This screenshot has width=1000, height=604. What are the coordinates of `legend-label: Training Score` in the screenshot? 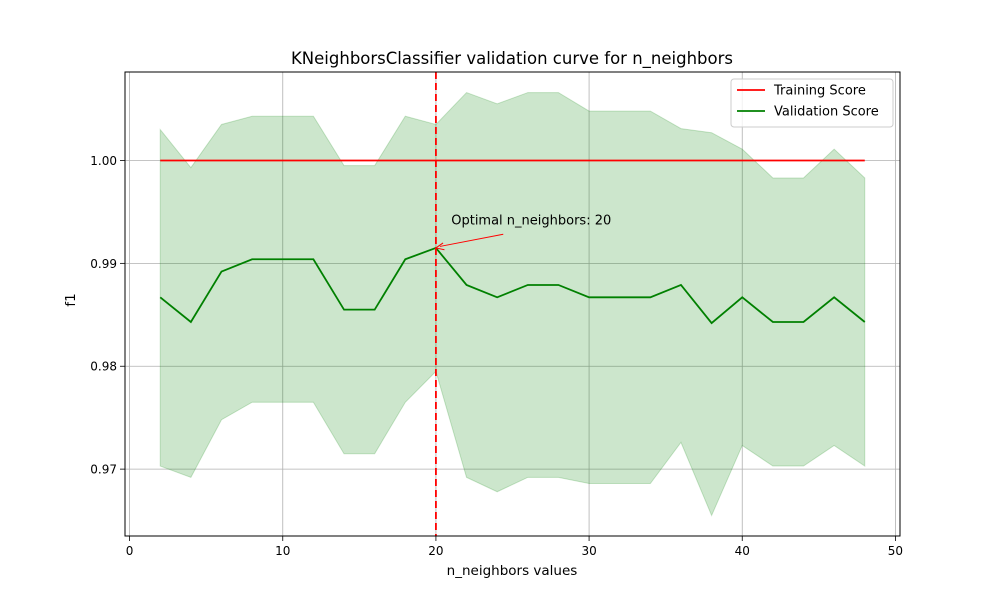 It's located at (819, 91).